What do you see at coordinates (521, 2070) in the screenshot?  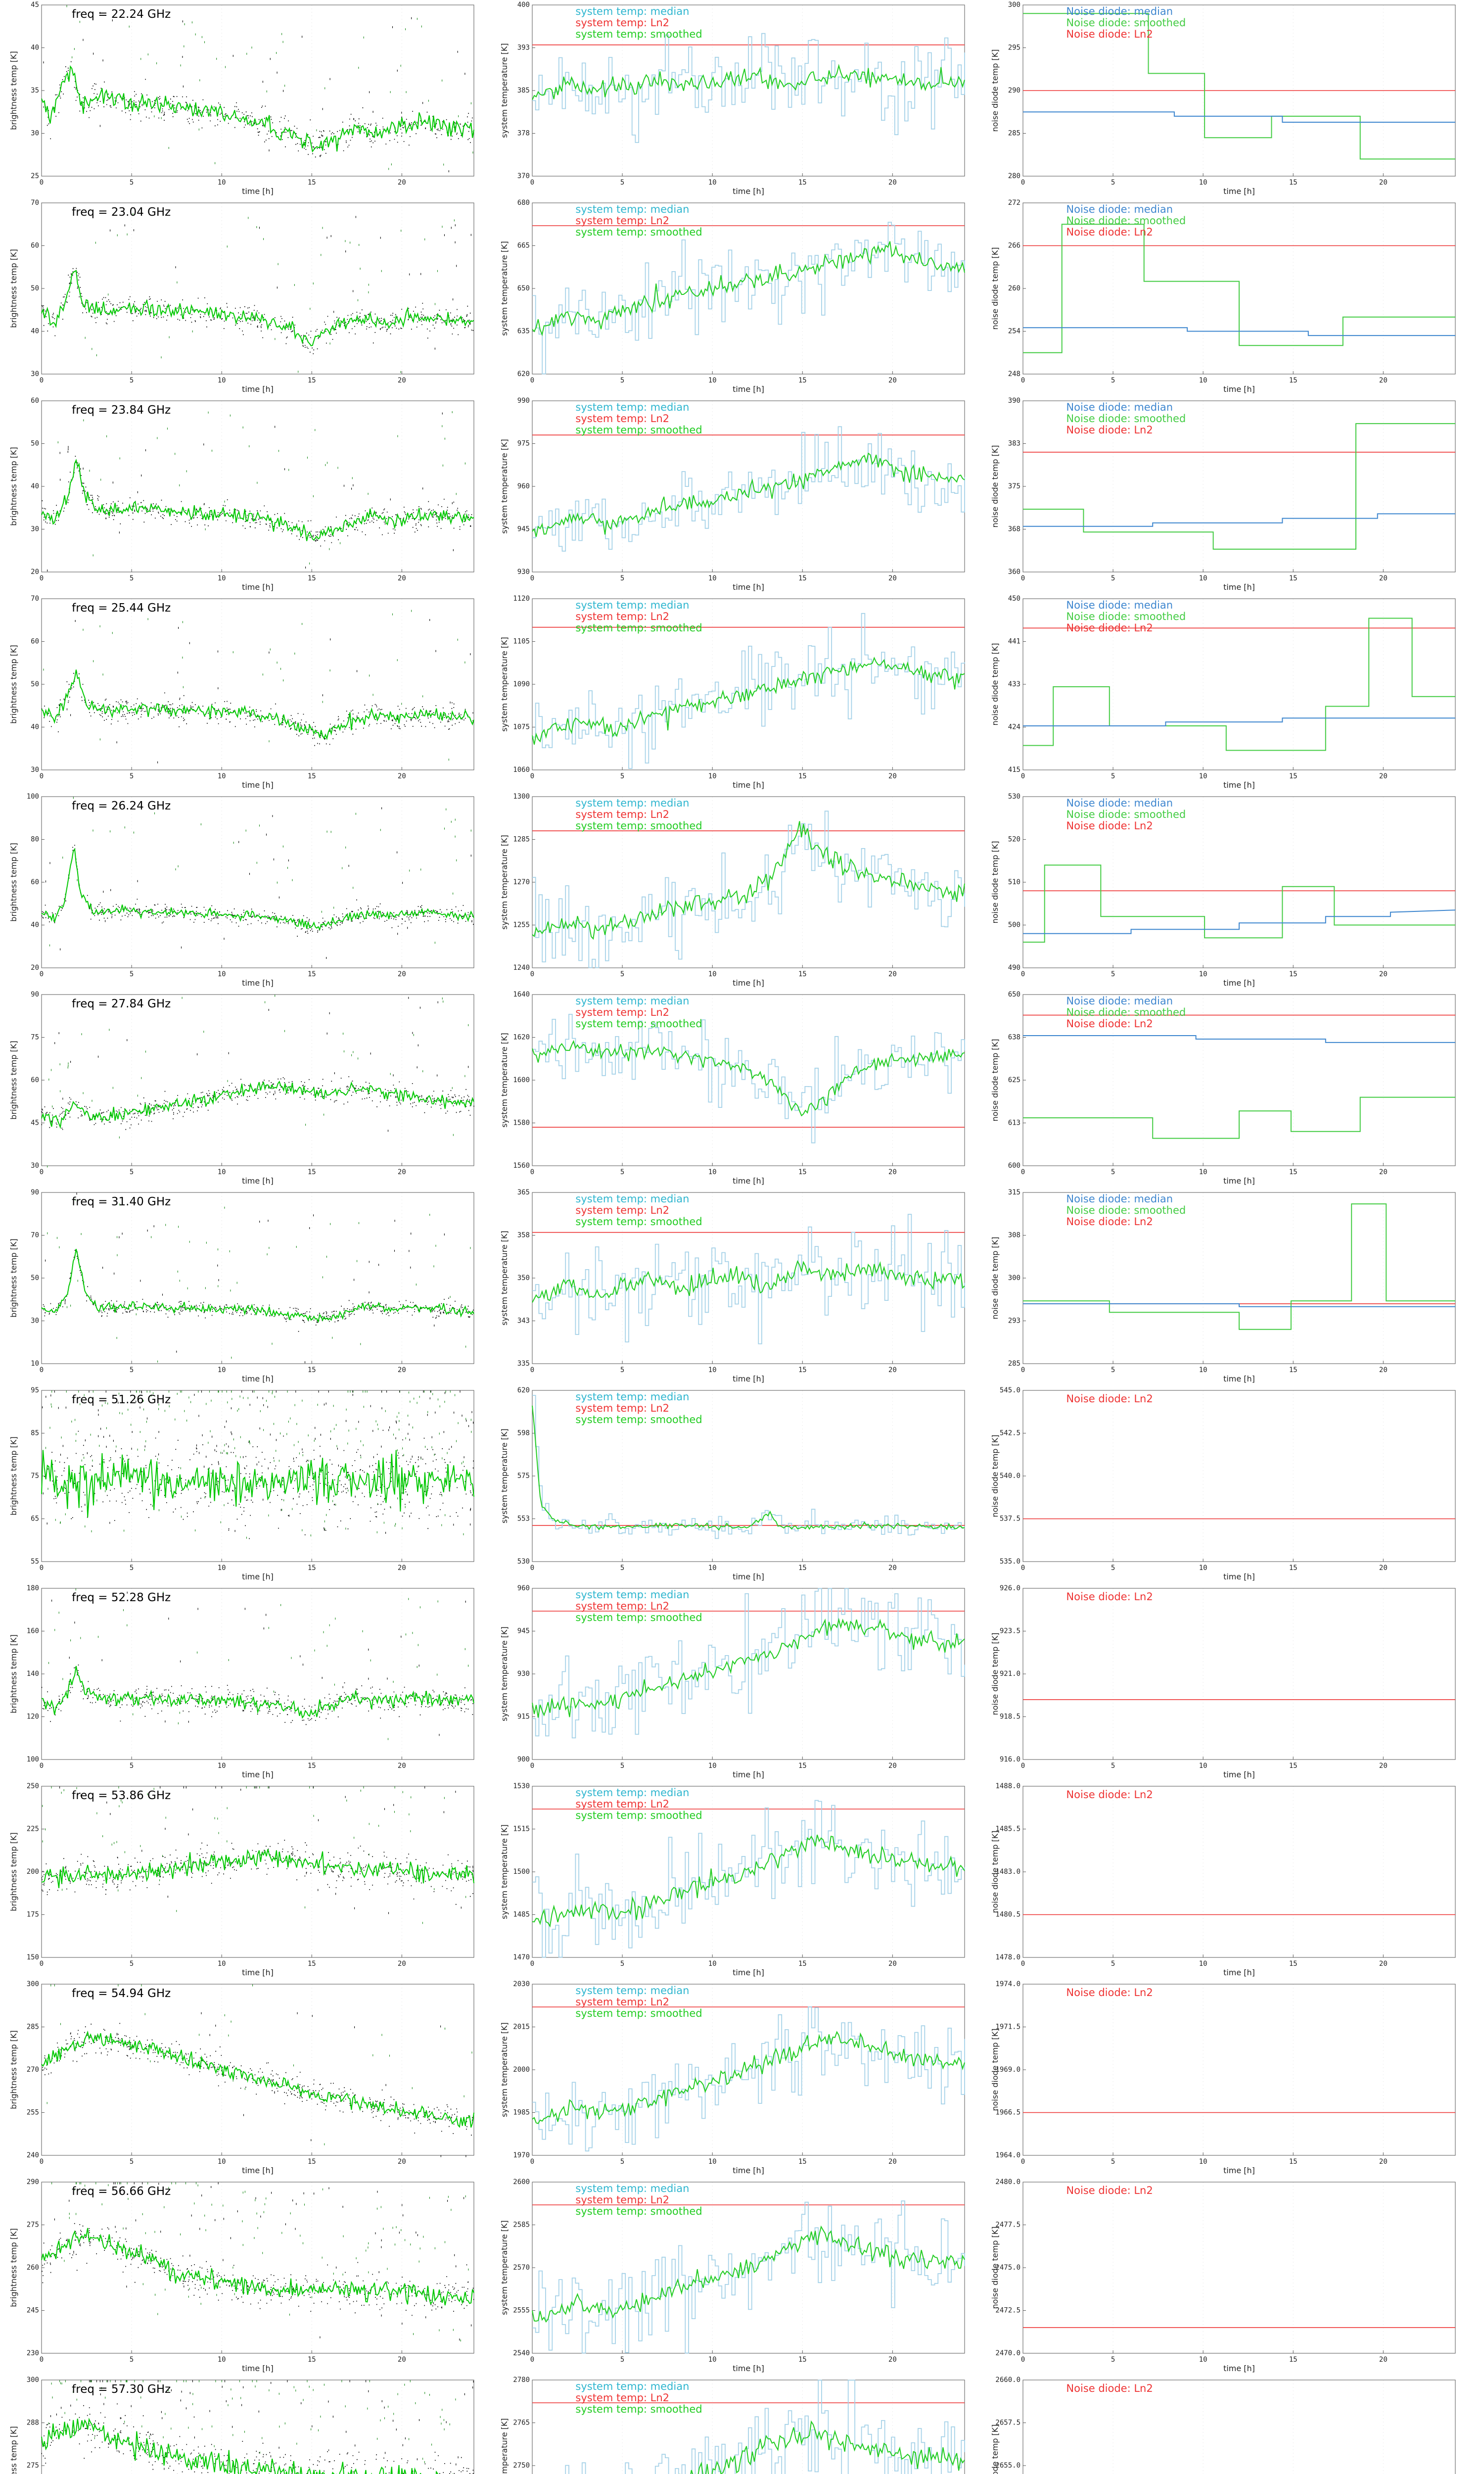 I see `y-tick-label: 2000` at bounding box center [521, 2070].